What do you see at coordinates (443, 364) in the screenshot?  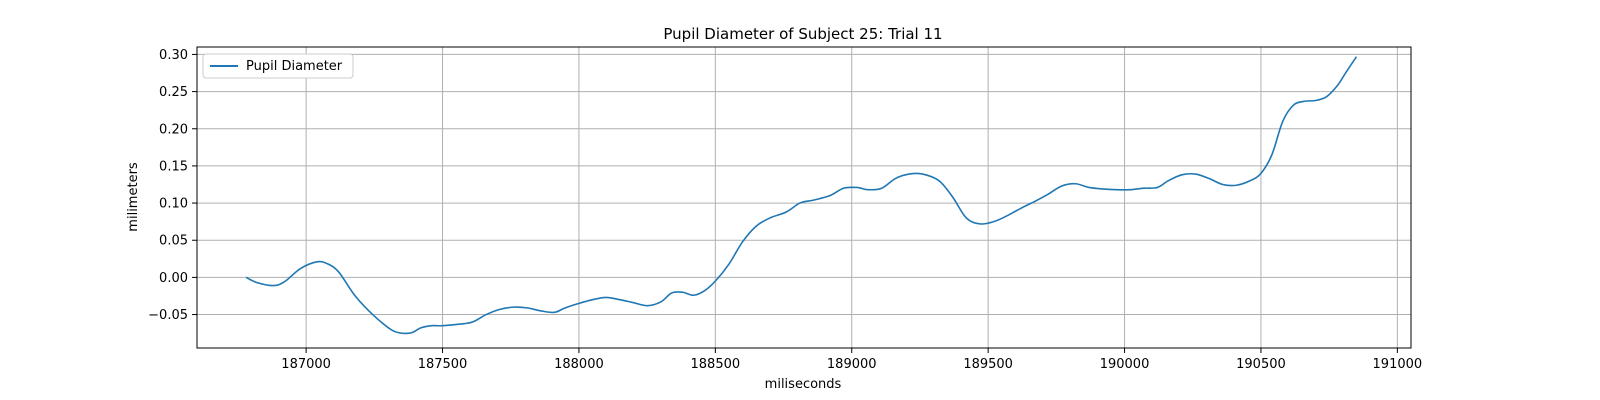 I see `x-tick-label: 187500` at bounding box center [443, 364].